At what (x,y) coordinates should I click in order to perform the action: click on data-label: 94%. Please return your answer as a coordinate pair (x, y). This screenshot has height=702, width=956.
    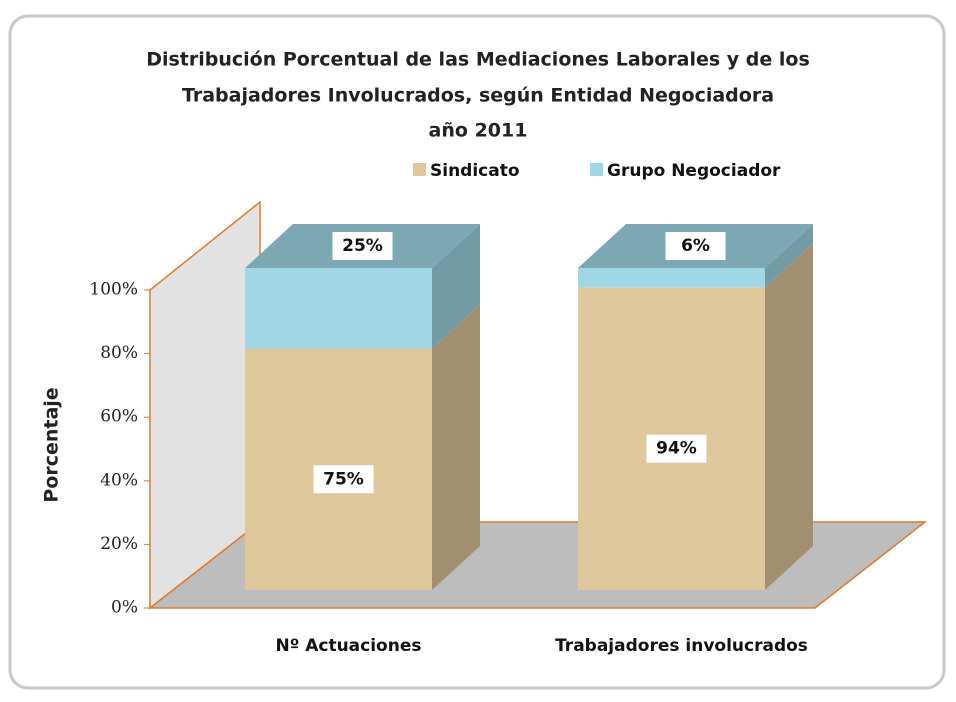
    Looking at the image, I should click on (676, 449).